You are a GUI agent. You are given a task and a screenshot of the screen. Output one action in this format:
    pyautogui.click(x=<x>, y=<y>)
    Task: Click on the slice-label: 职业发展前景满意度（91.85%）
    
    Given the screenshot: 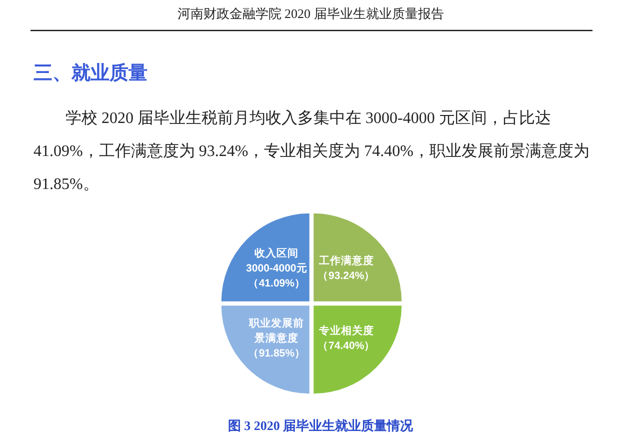 What is the action you would take?
    pyautogui.click(x=277, y=338)
    